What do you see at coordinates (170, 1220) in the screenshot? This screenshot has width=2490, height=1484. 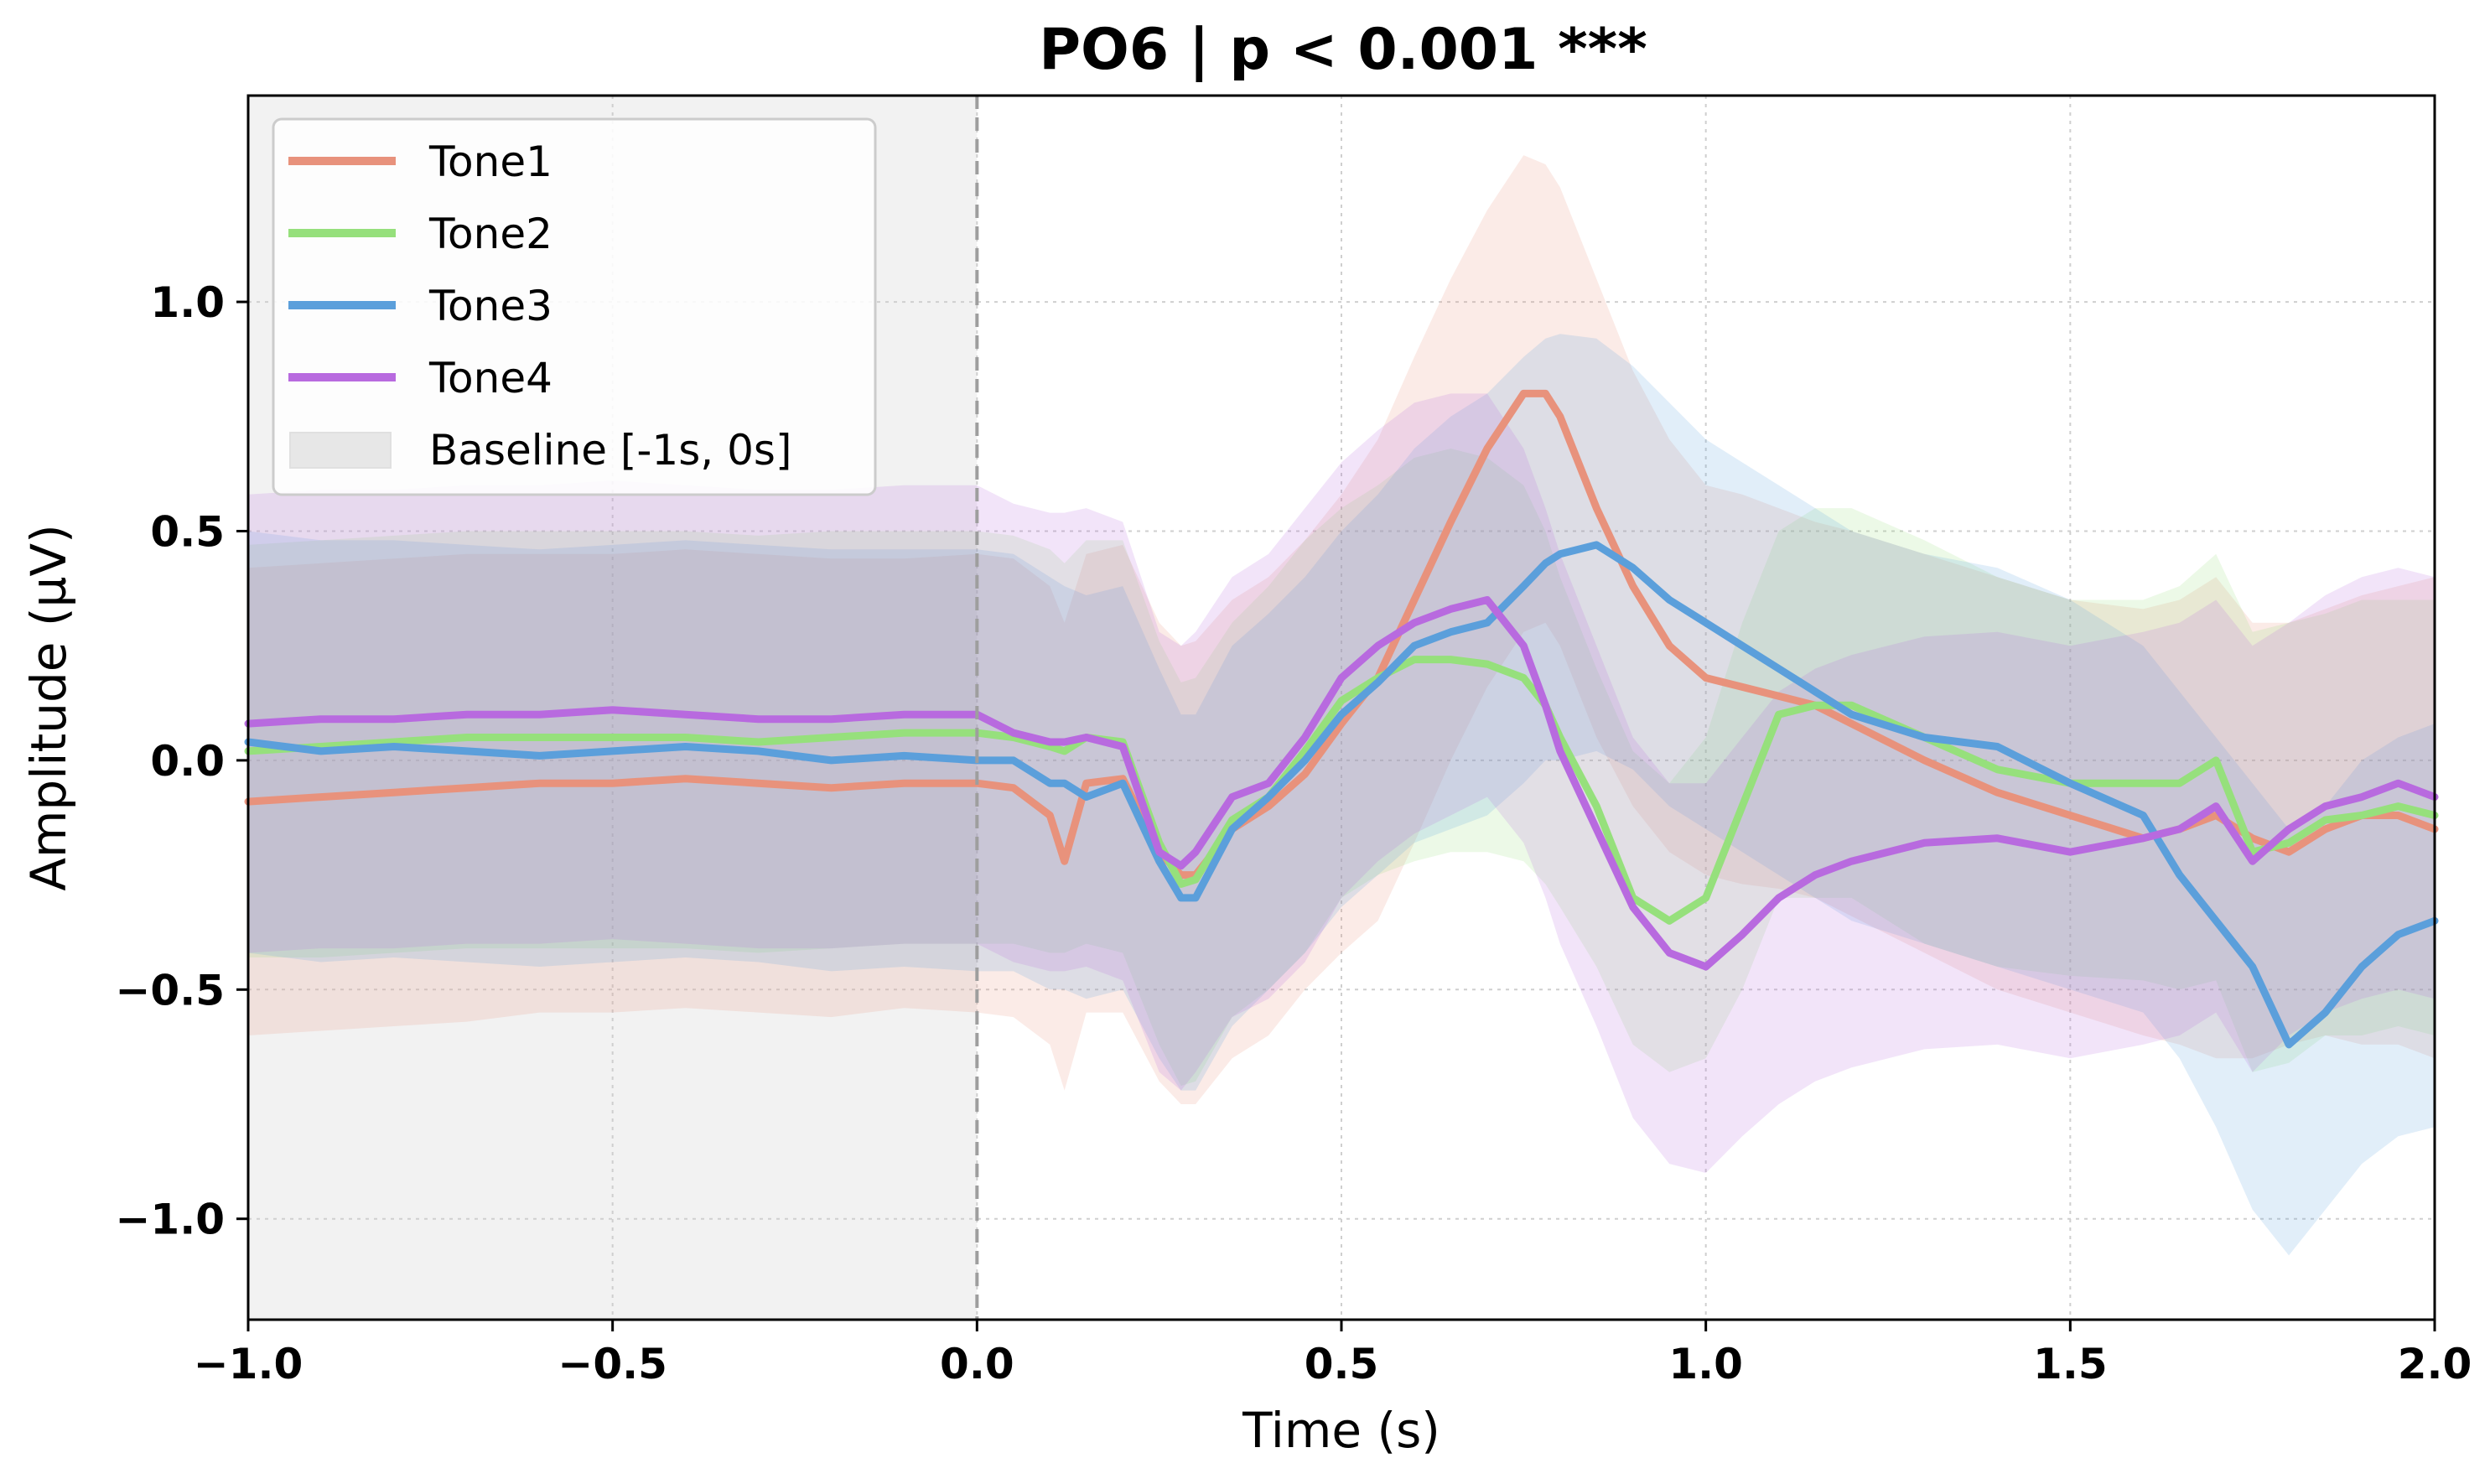 I see `y-tick-label-0: −1.0` at bounding box center [170, 1220].